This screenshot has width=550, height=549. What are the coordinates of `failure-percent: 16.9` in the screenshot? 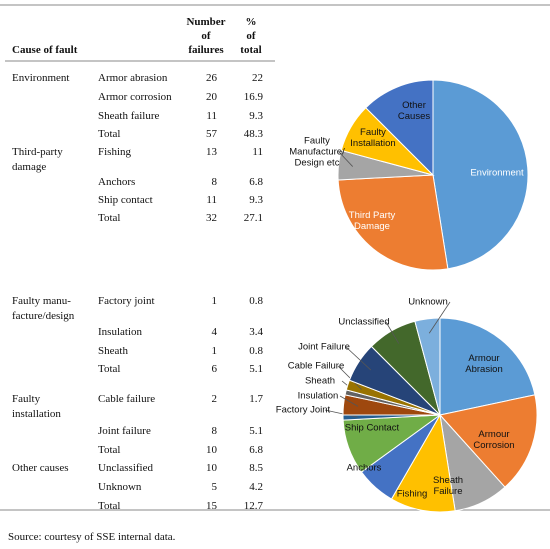 It's located at (253, 97).